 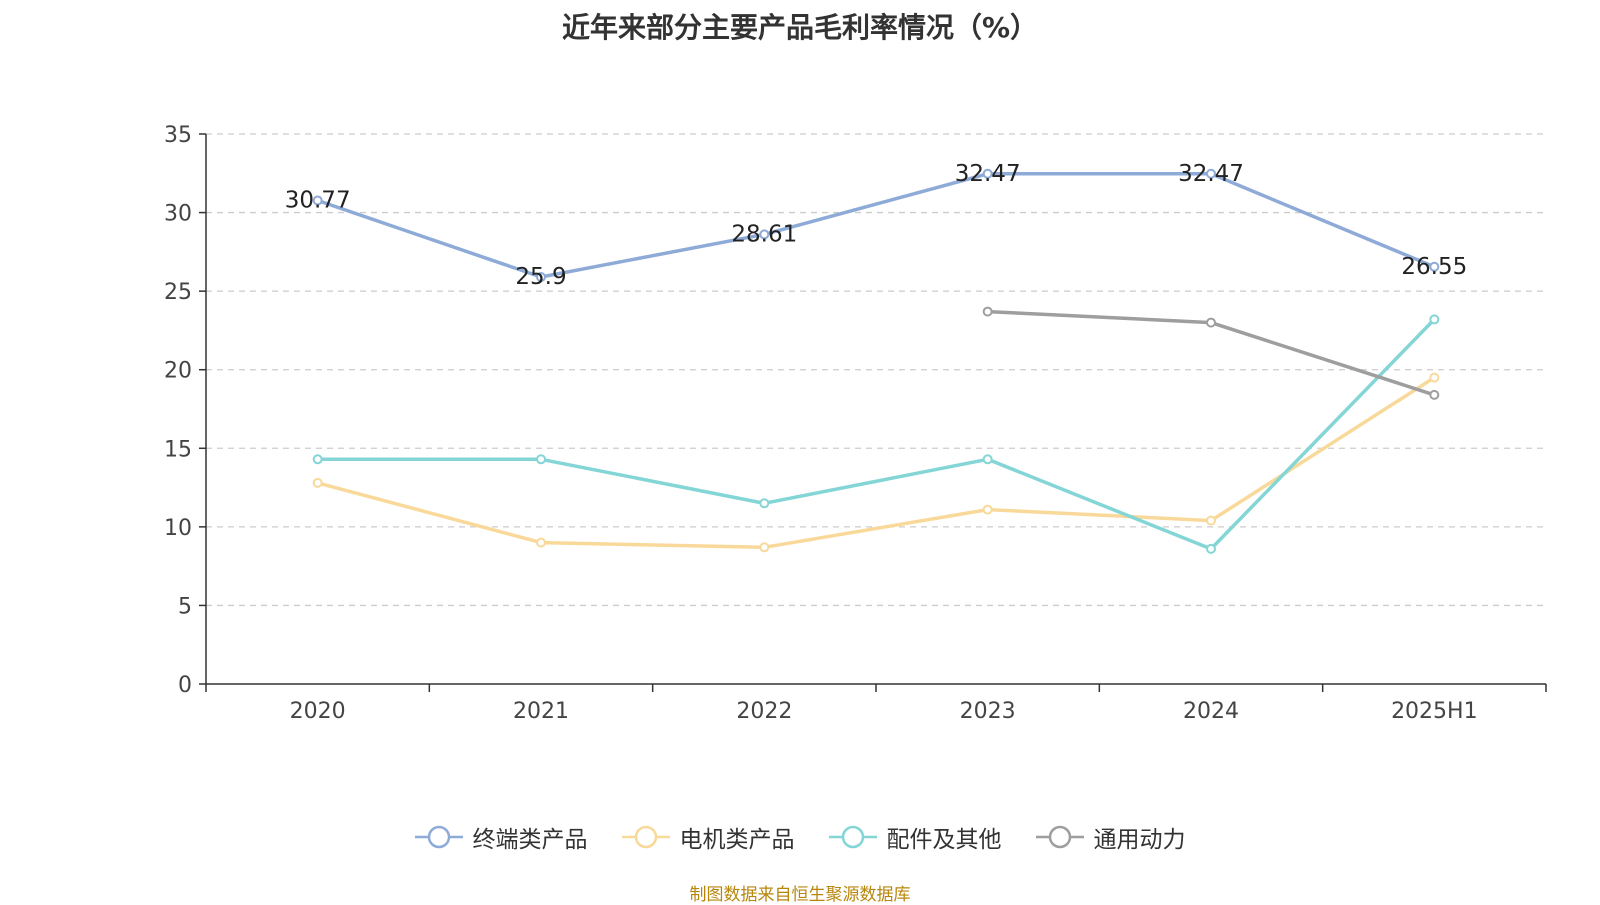 I want to click on legend-label: 电机类产品, so click(x=737, y=840).